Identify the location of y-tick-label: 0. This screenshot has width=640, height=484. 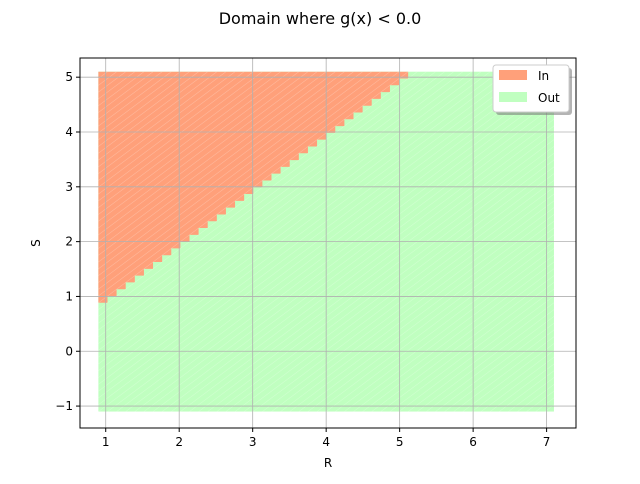
(69, 351).